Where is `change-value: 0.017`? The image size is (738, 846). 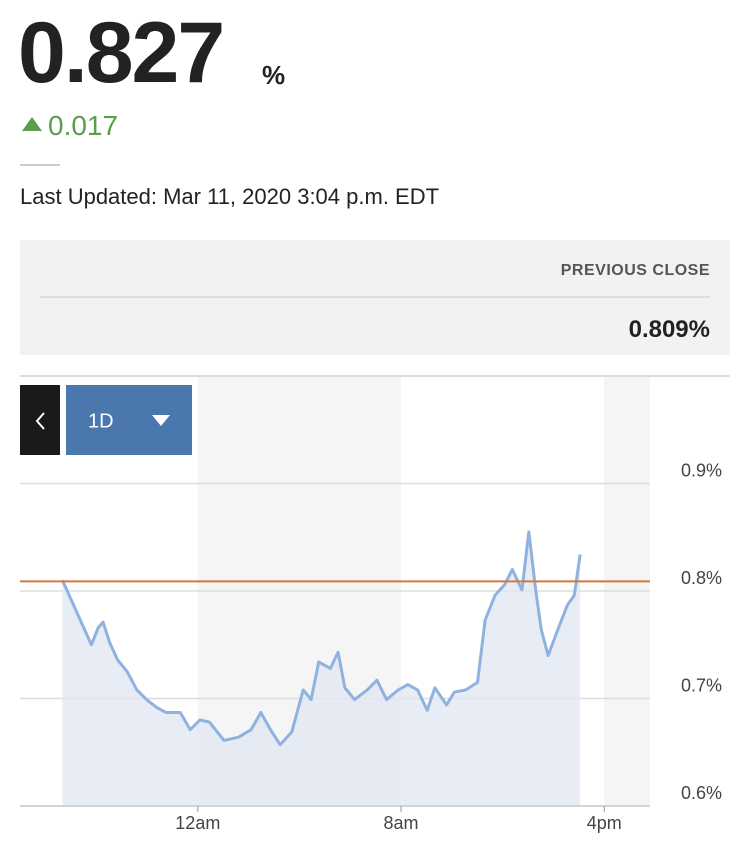
change-value: 0.017 is located at coordinates (83, 125).